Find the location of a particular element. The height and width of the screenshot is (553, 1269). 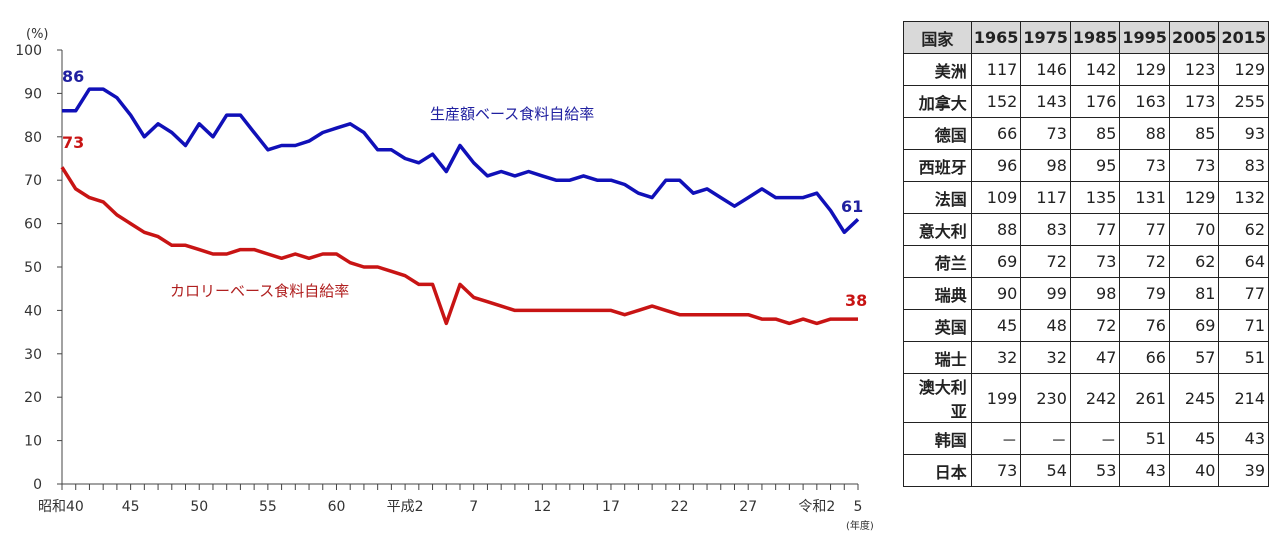

y-tick-label: 40 is located at coordinates (33, 311).